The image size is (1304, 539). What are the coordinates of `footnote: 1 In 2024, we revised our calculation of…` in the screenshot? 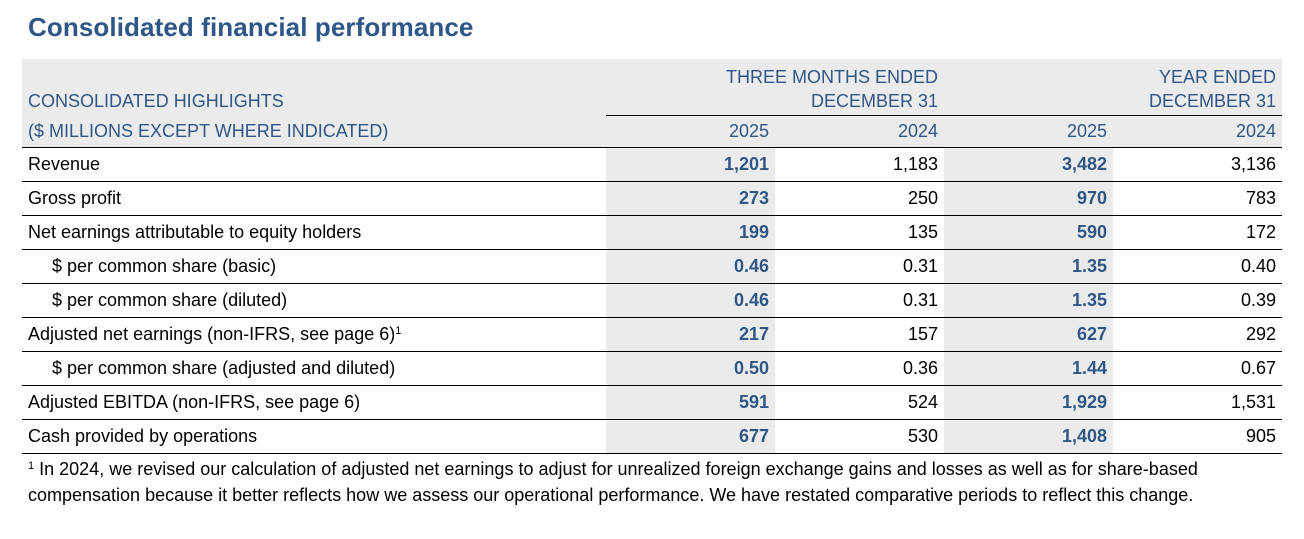 It's located at (653, 482).